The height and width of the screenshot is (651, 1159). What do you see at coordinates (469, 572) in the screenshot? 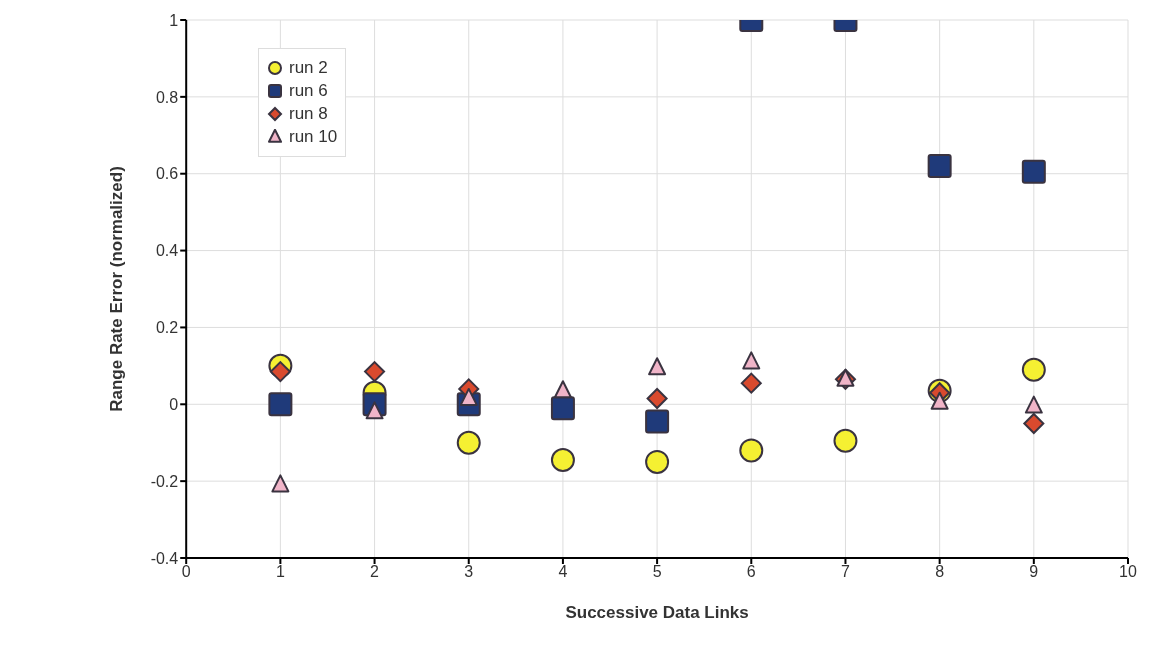
I see `x-tick-label: 3` at bounding box center [469, 572].